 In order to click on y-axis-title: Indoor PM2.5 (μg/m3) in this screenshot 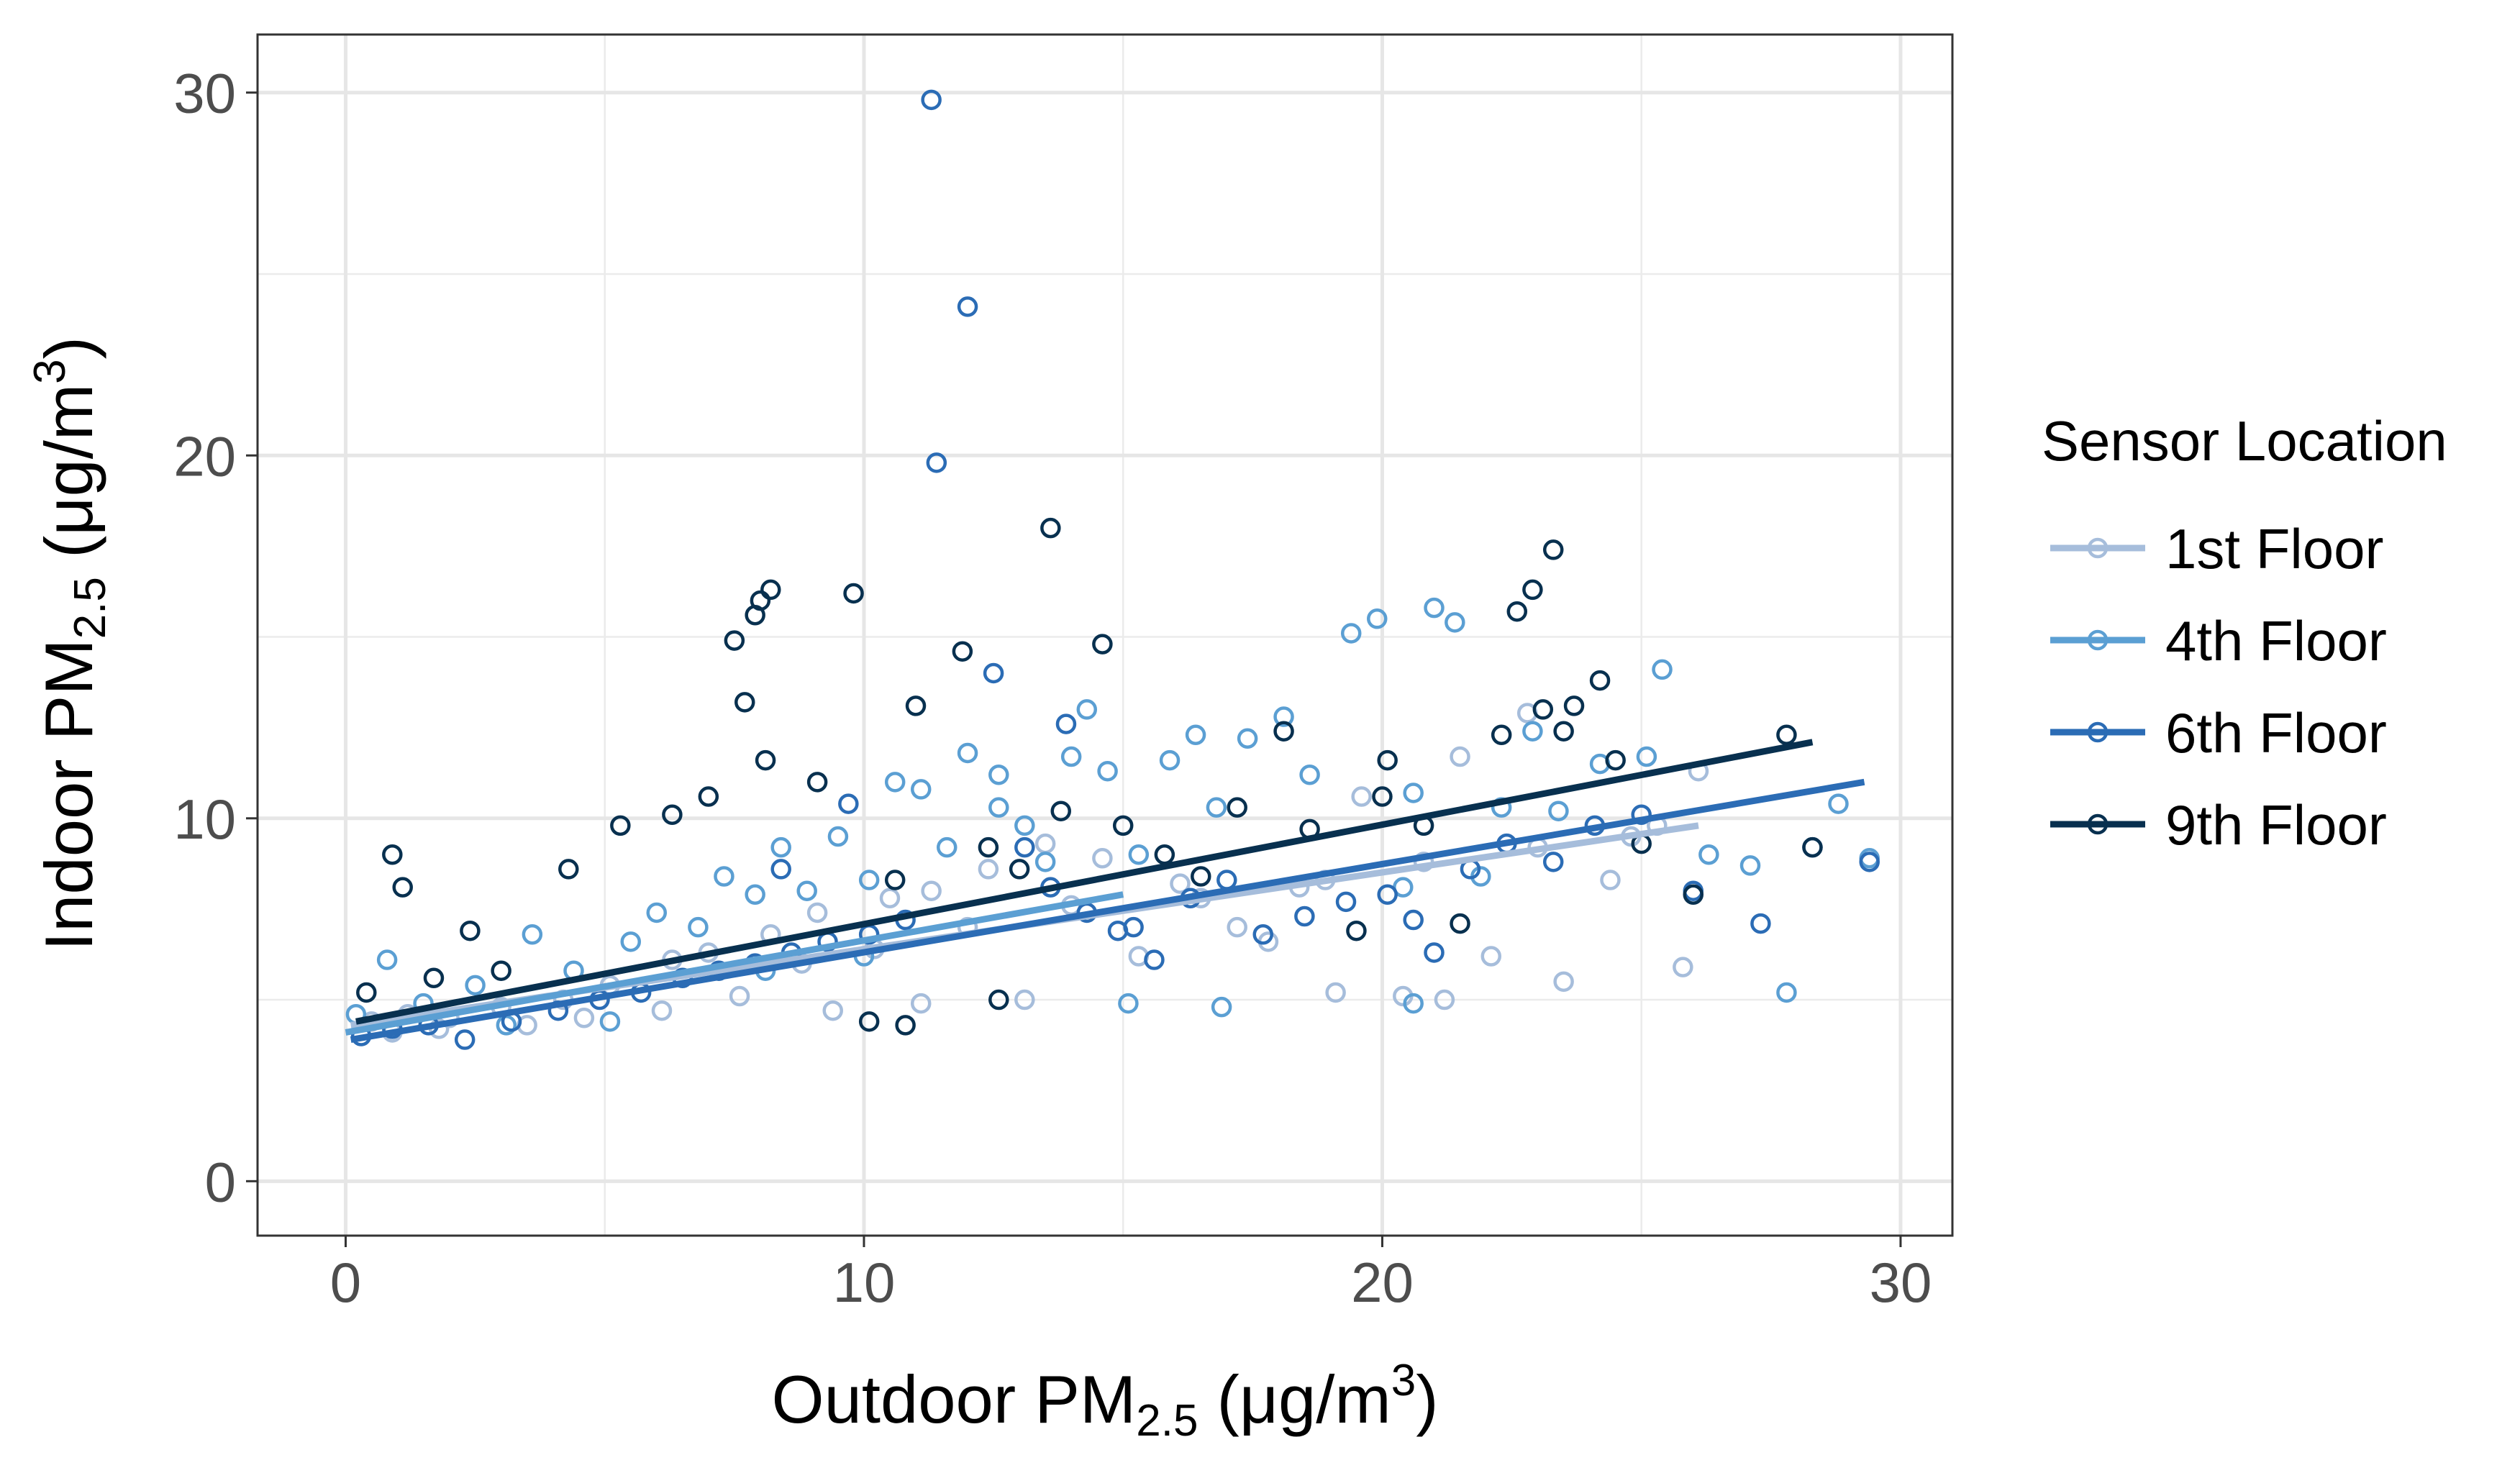, I will do `click(70, 644)`.